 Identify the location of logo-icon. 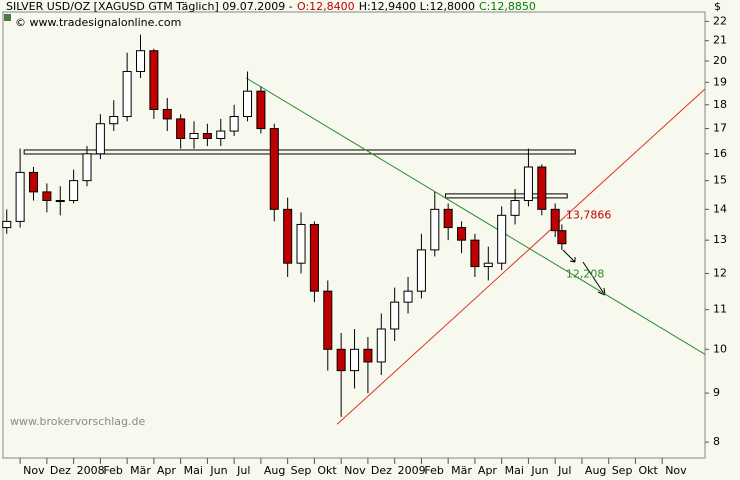
(7, 17).